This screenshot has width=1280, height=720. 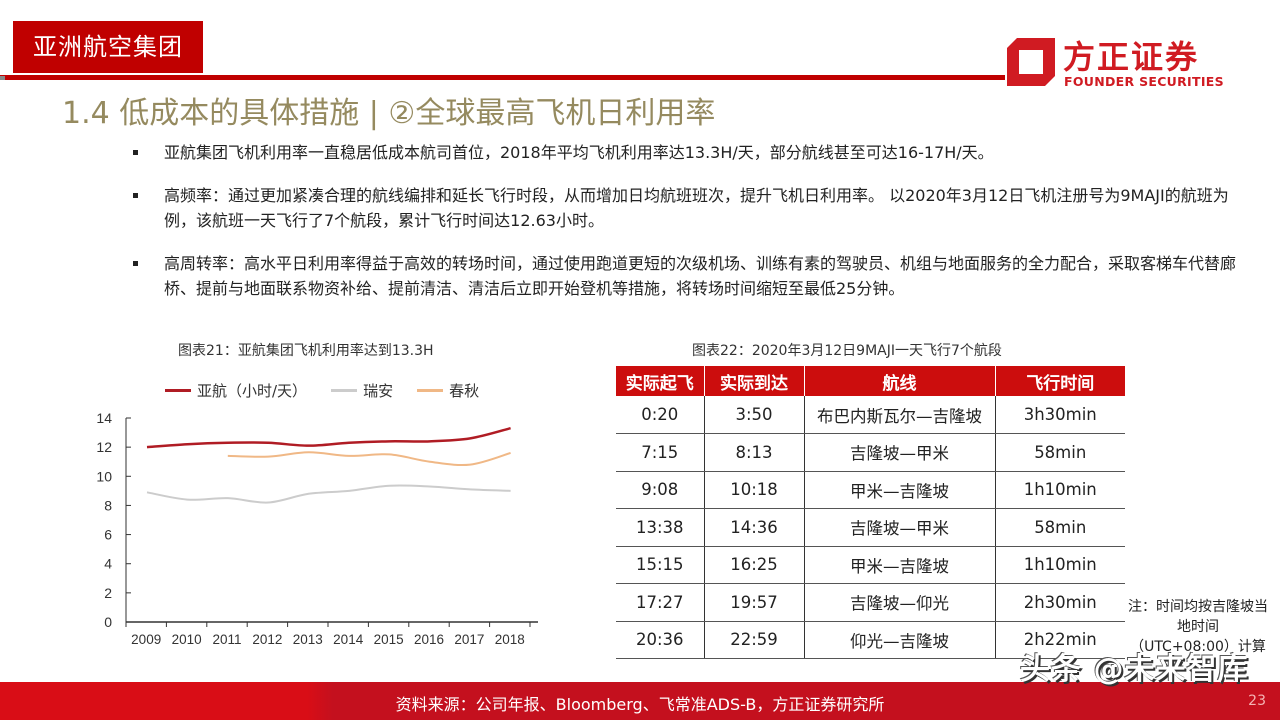 I want to click on table-row: 7:15 8:13 吉隆坡—甲米 58min, so click(x=870, y=452).